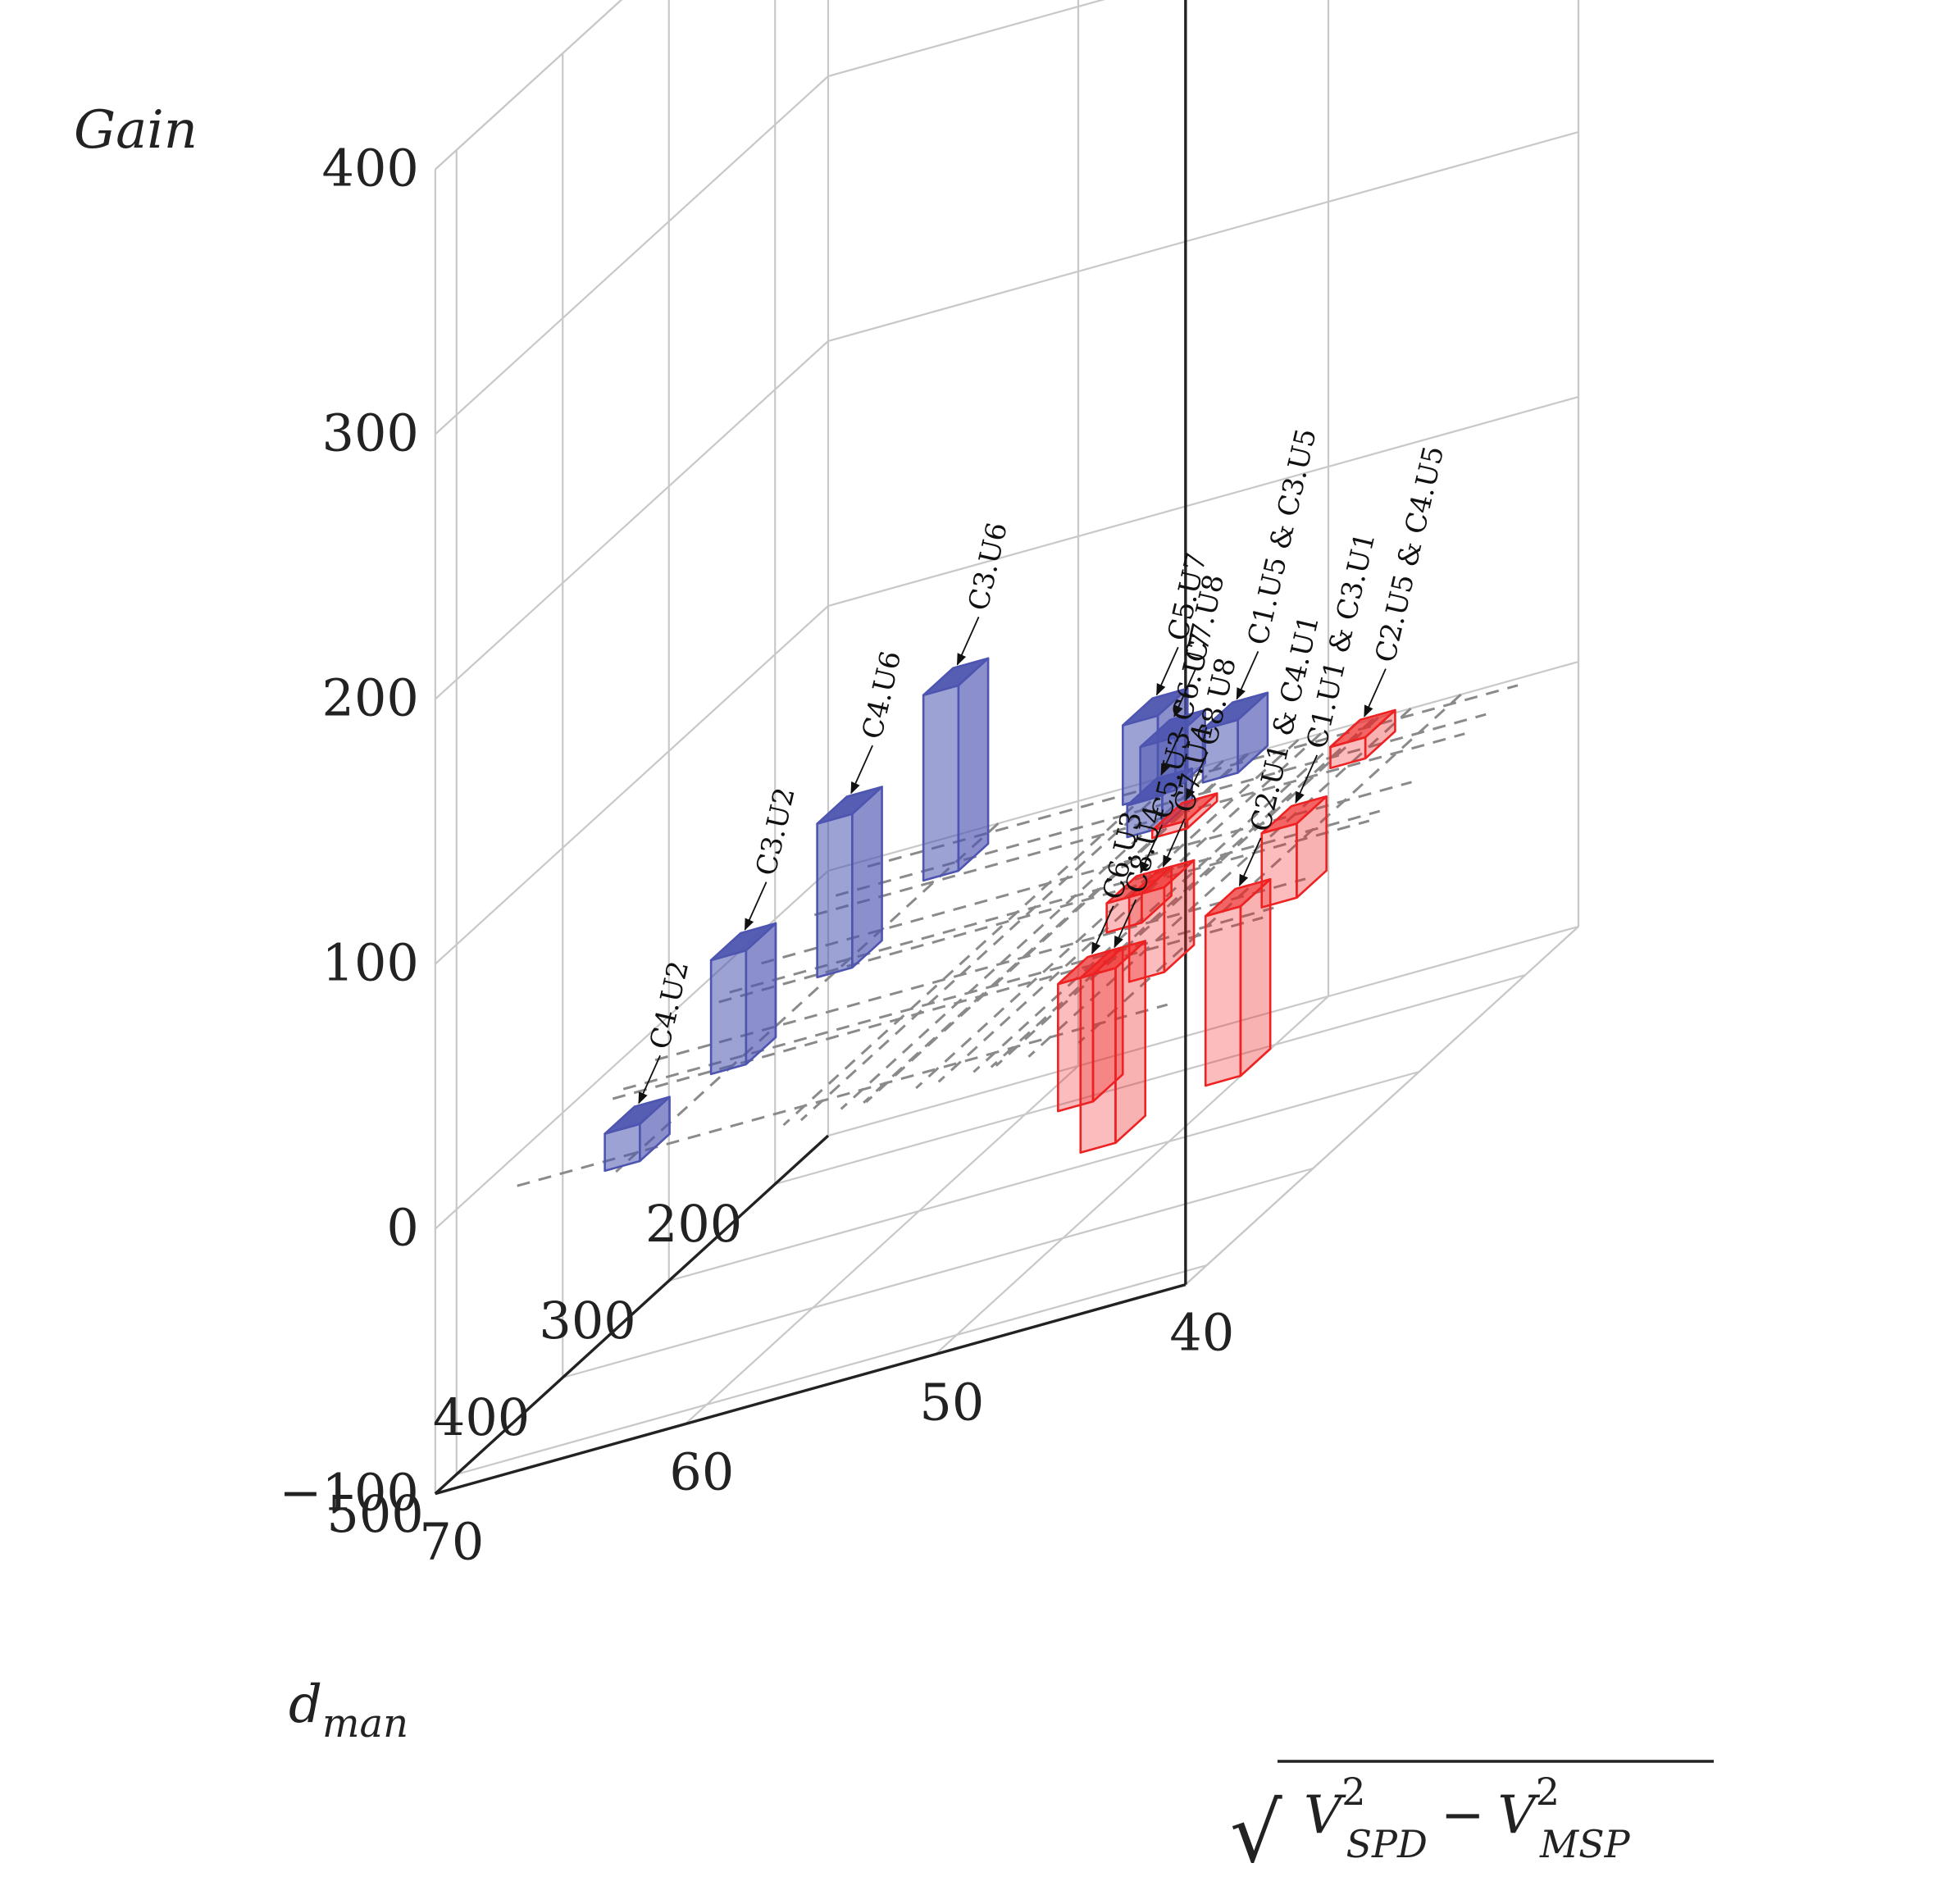  I want to click on bar-label: C1.U5 & C3.U5, so click(1282, 537).